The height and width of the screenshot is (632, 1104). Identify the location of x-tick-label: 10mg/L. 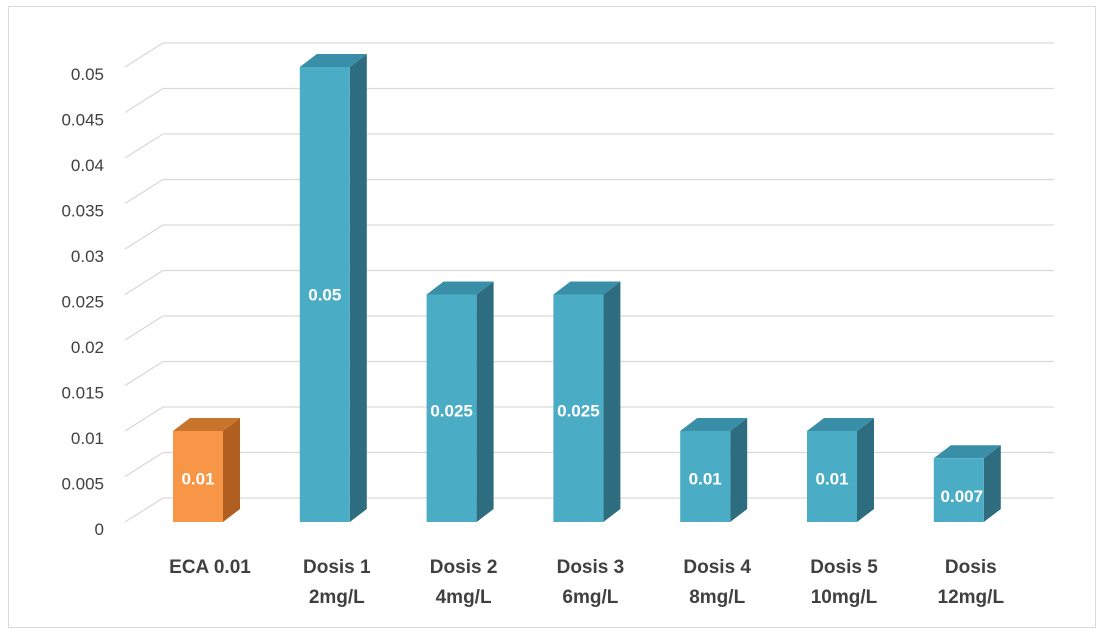
(844, 597).